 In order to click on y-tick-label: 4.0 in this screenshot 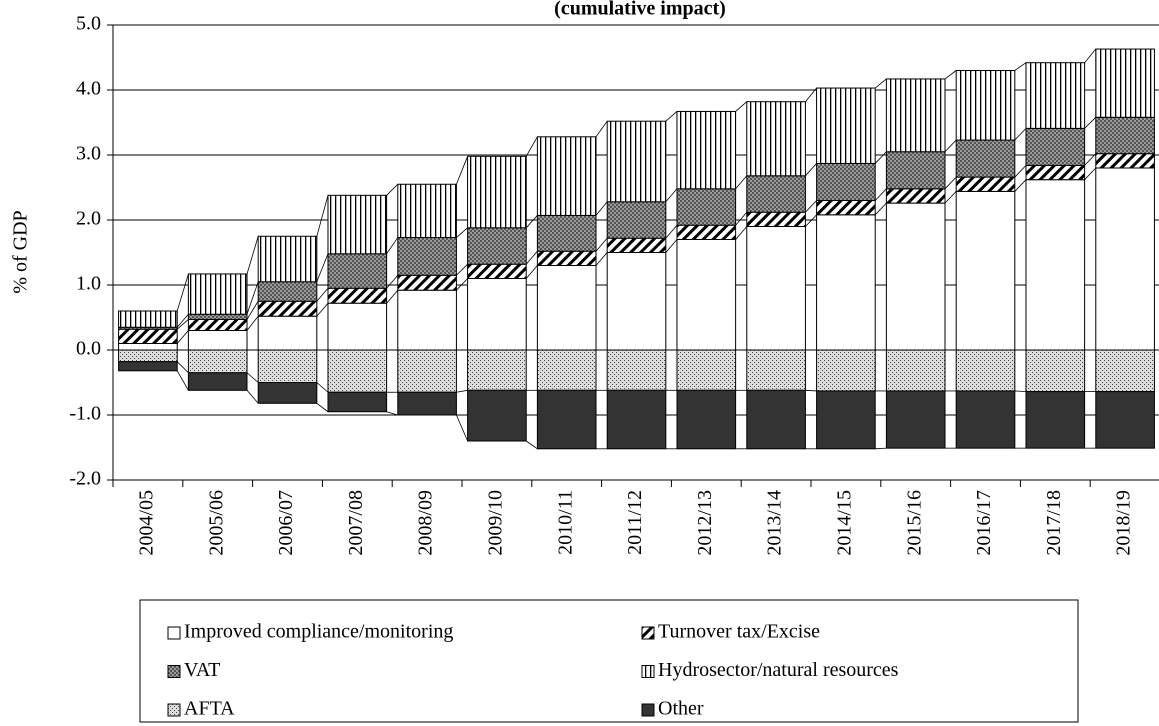, I will do `click(88, 89)`.